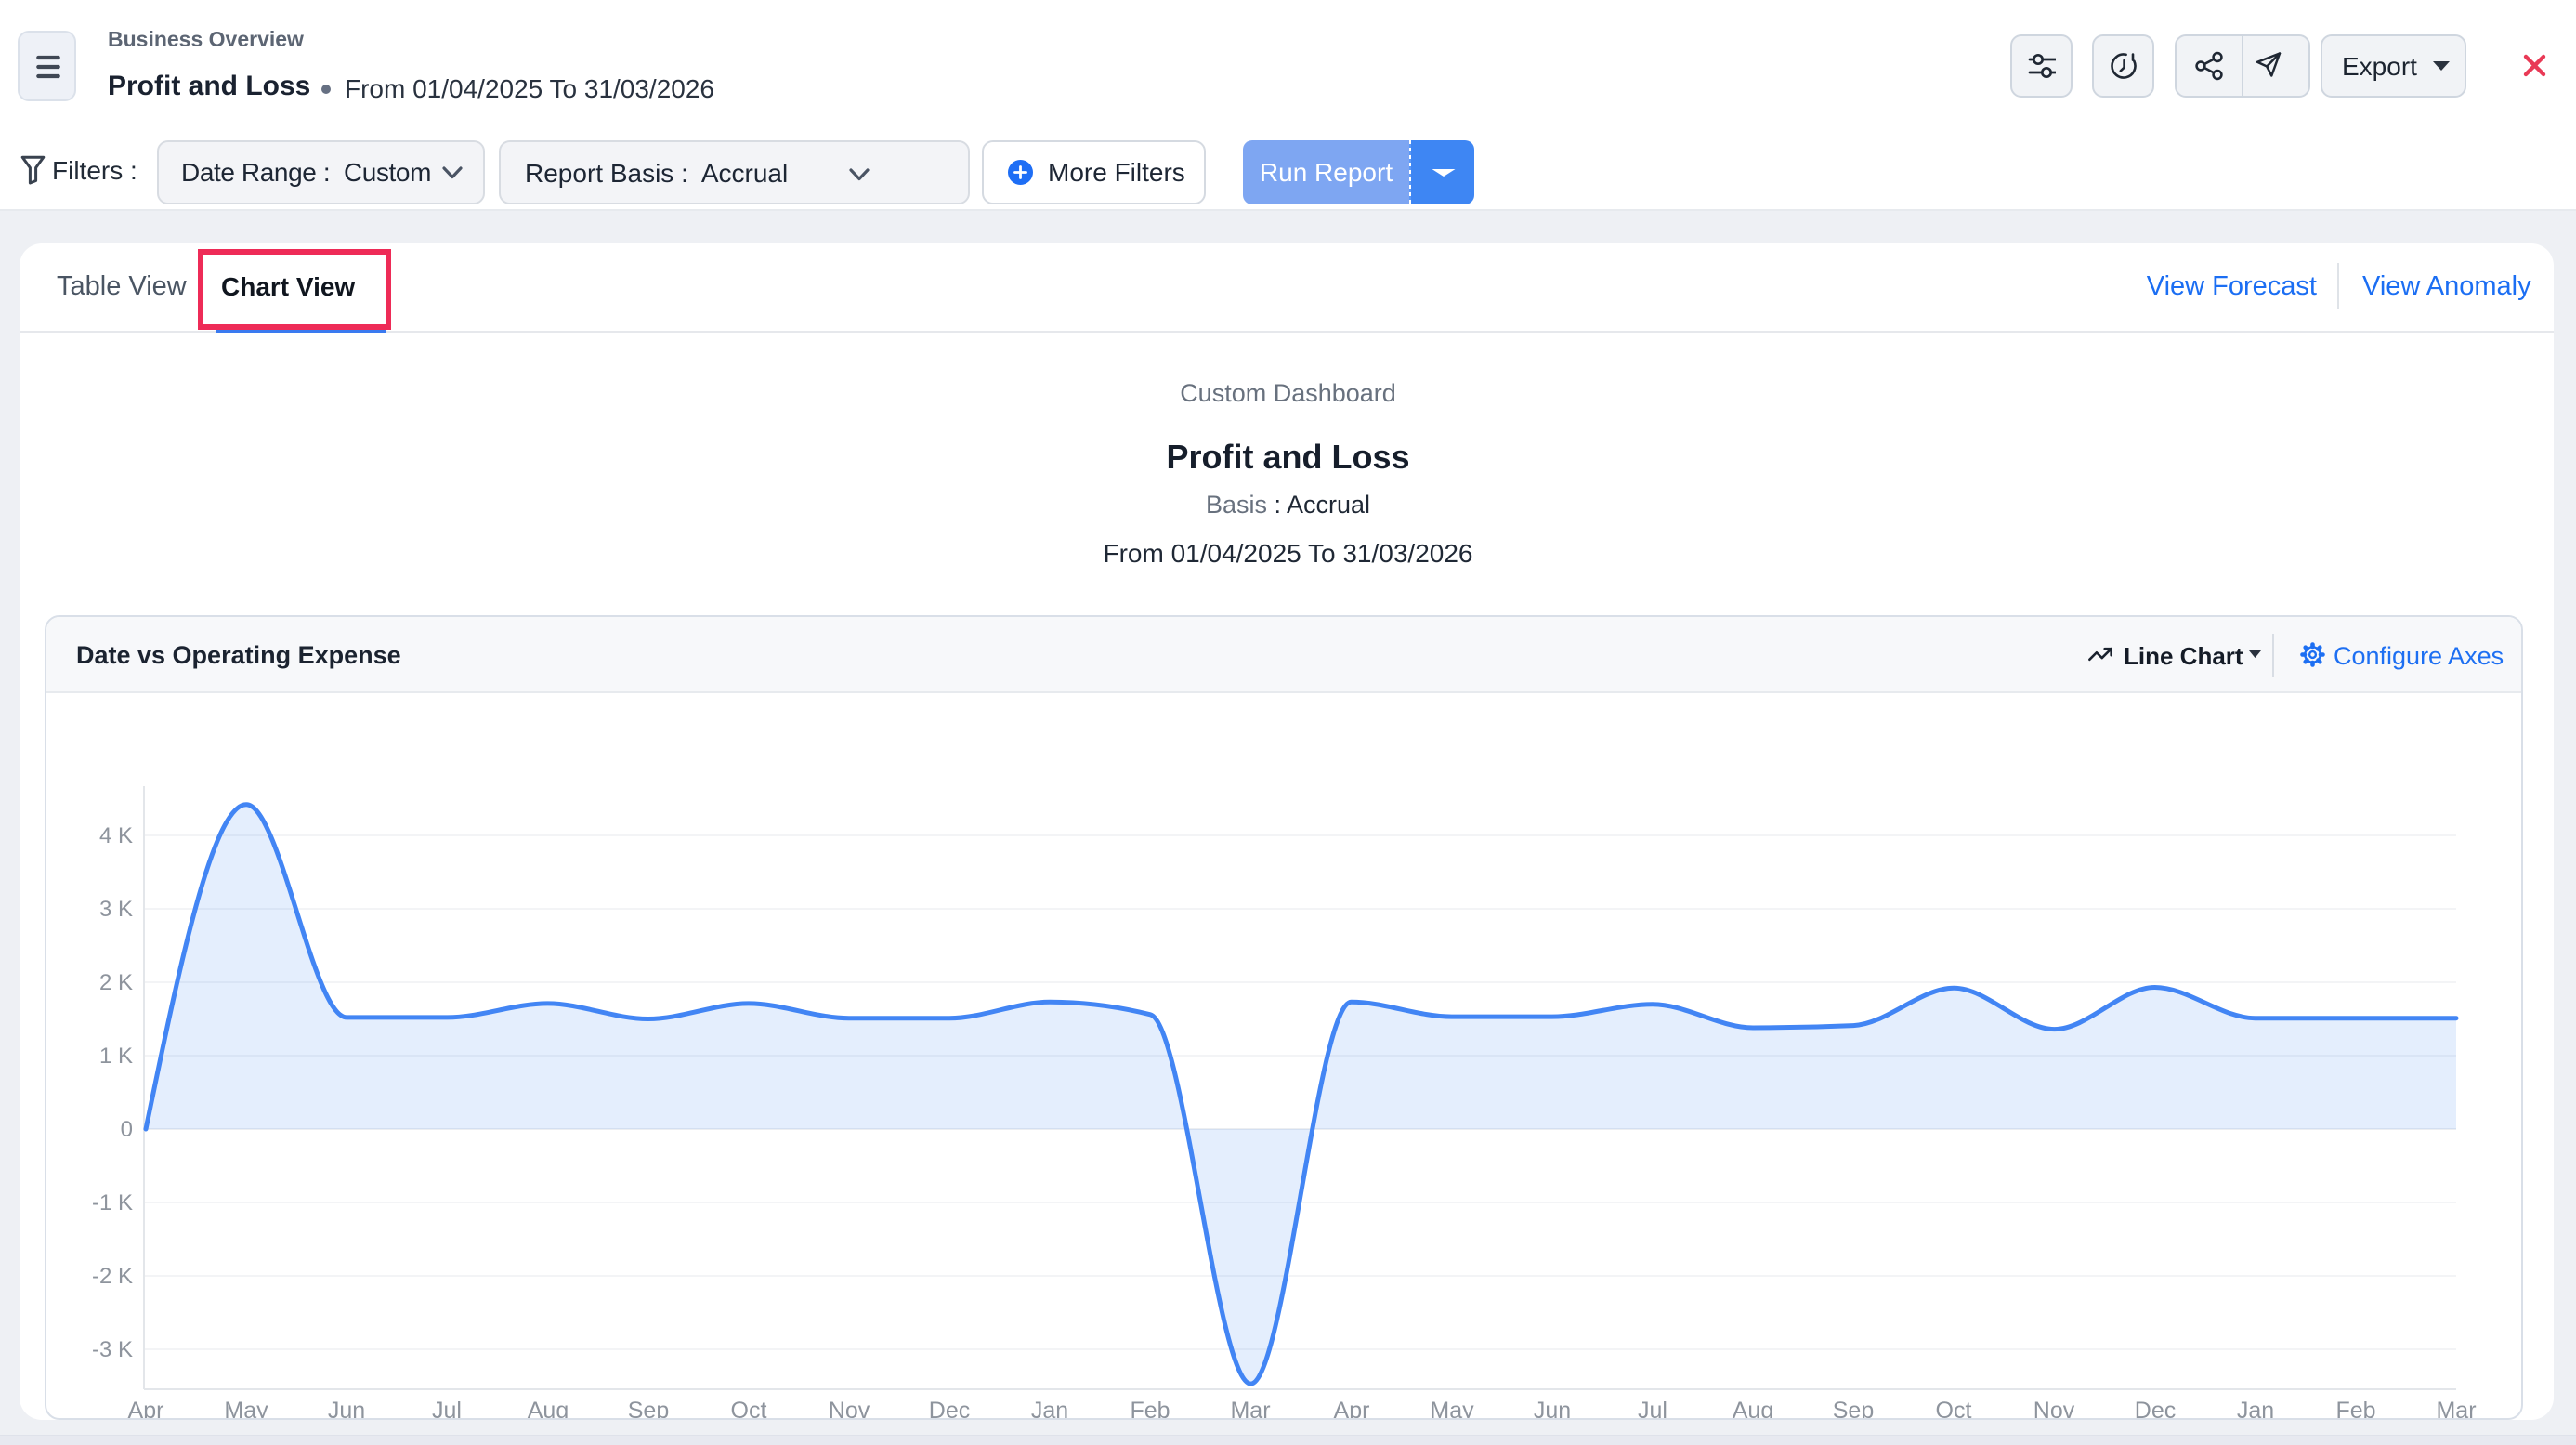 This screenshot has height=1445, width=2576. I want to click on svg-text: 2 K, so click(116, 983).